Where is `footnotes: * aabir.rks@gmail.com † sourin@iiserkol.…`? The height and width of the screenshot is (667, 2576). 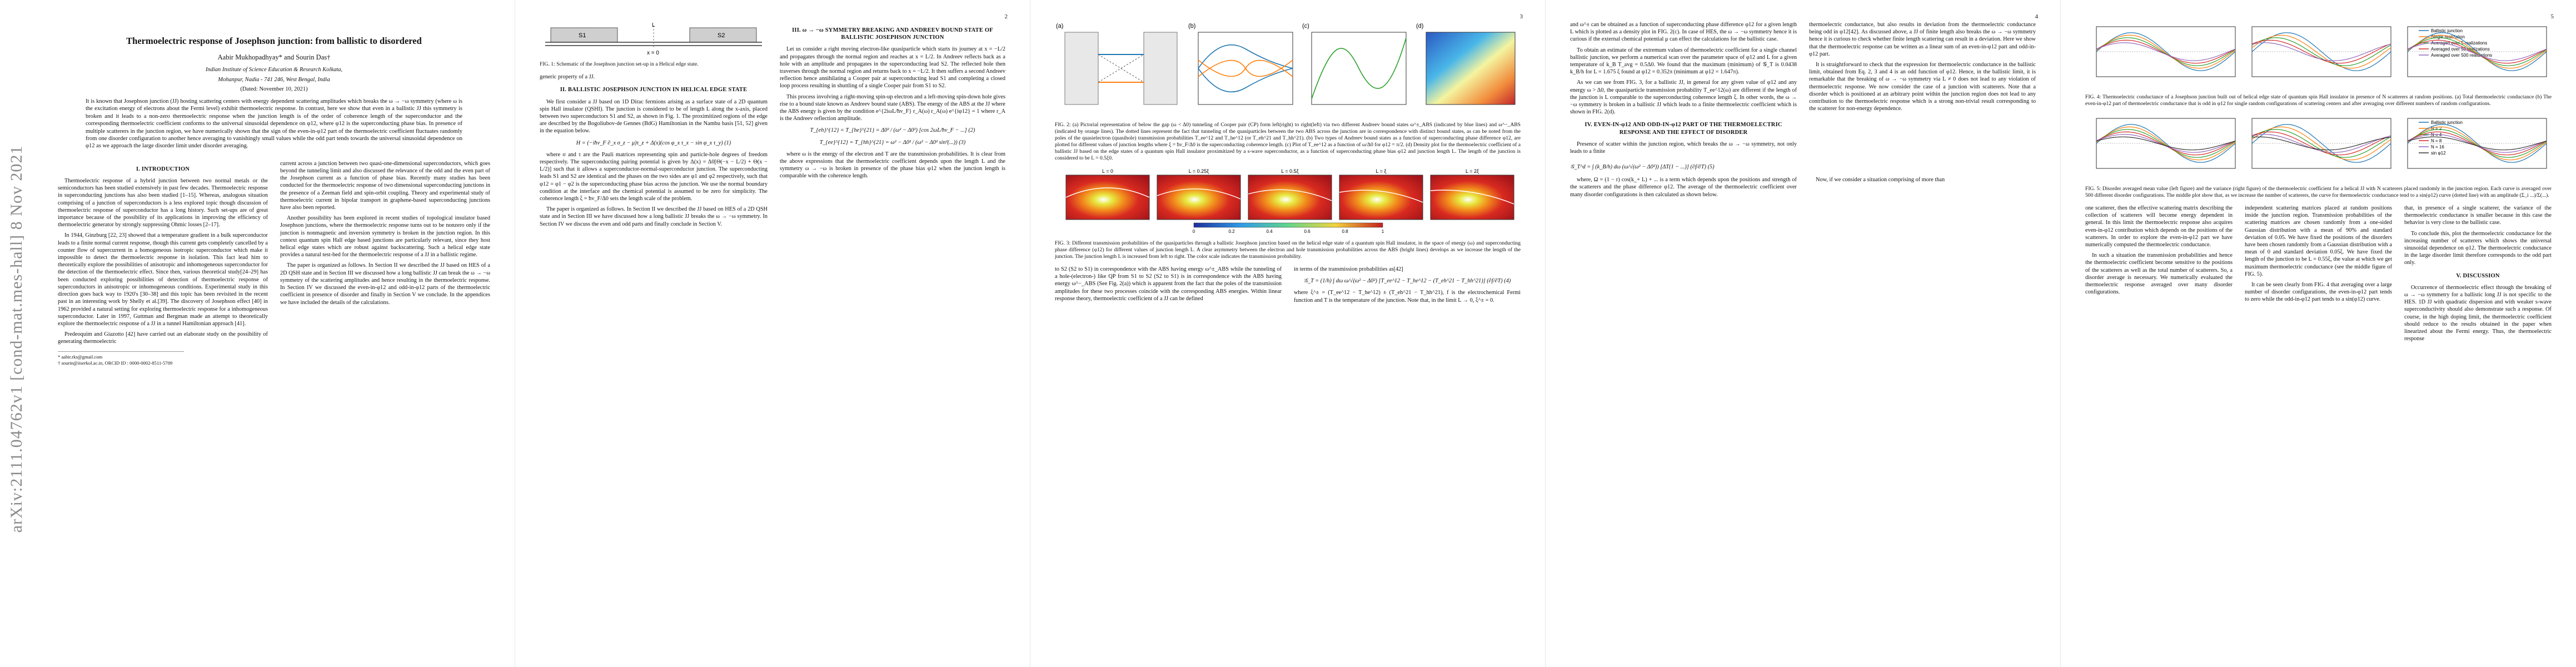 footnotes: * aabir.rks@gmail.com † sourin@iiserkol.… is located at coordinates (121, 358).